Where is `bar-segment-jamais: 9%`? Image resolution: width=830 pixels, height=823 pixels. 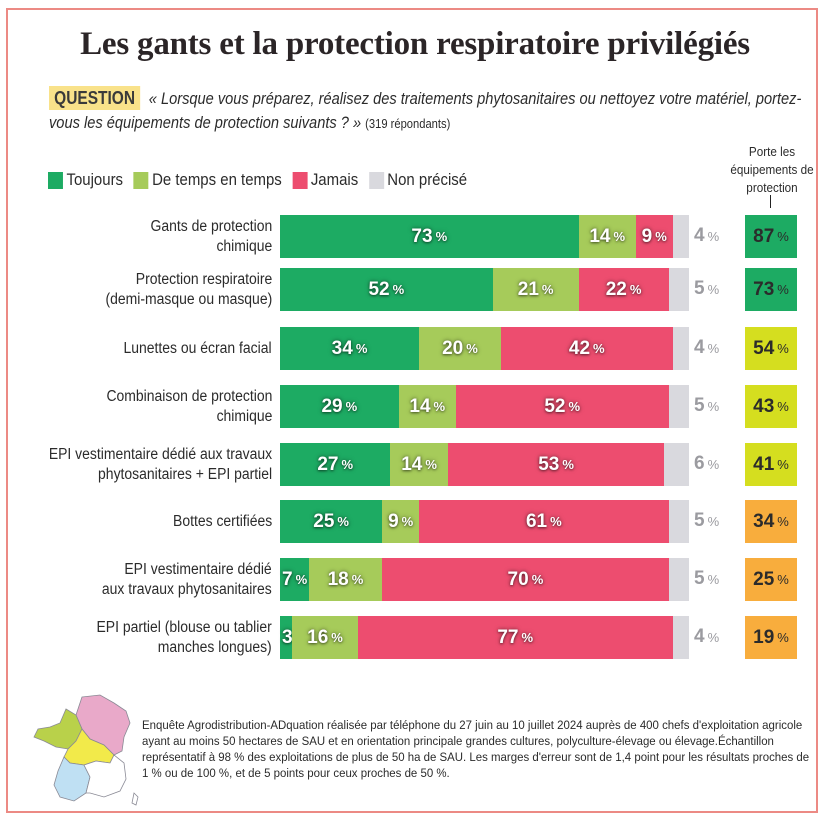 bar-segment-jamais: 9% is located at coordinates (654, 236).